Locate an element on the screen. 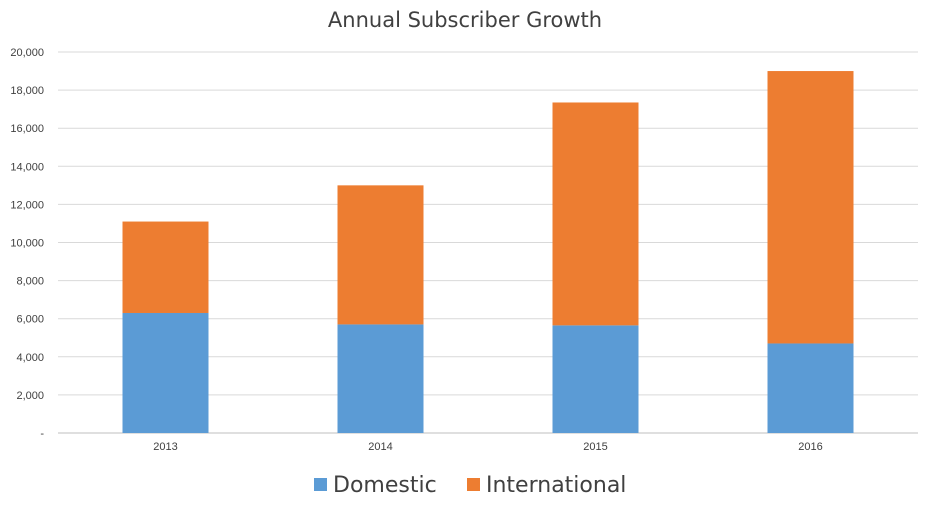 The image size is (931, 506). bar-domestic-2015 is located at coordinates (595, 379).